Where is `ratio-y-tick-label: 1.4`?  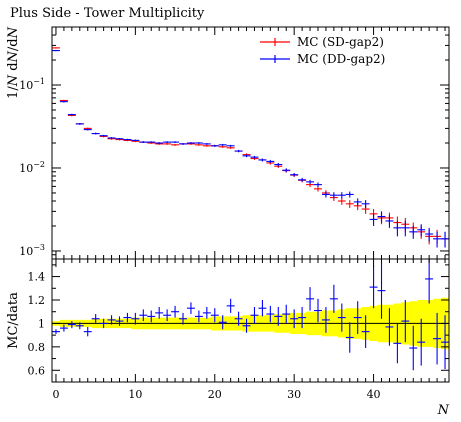
ratio-y-tick-label: 1.4 is located at coordinates (37, 277).